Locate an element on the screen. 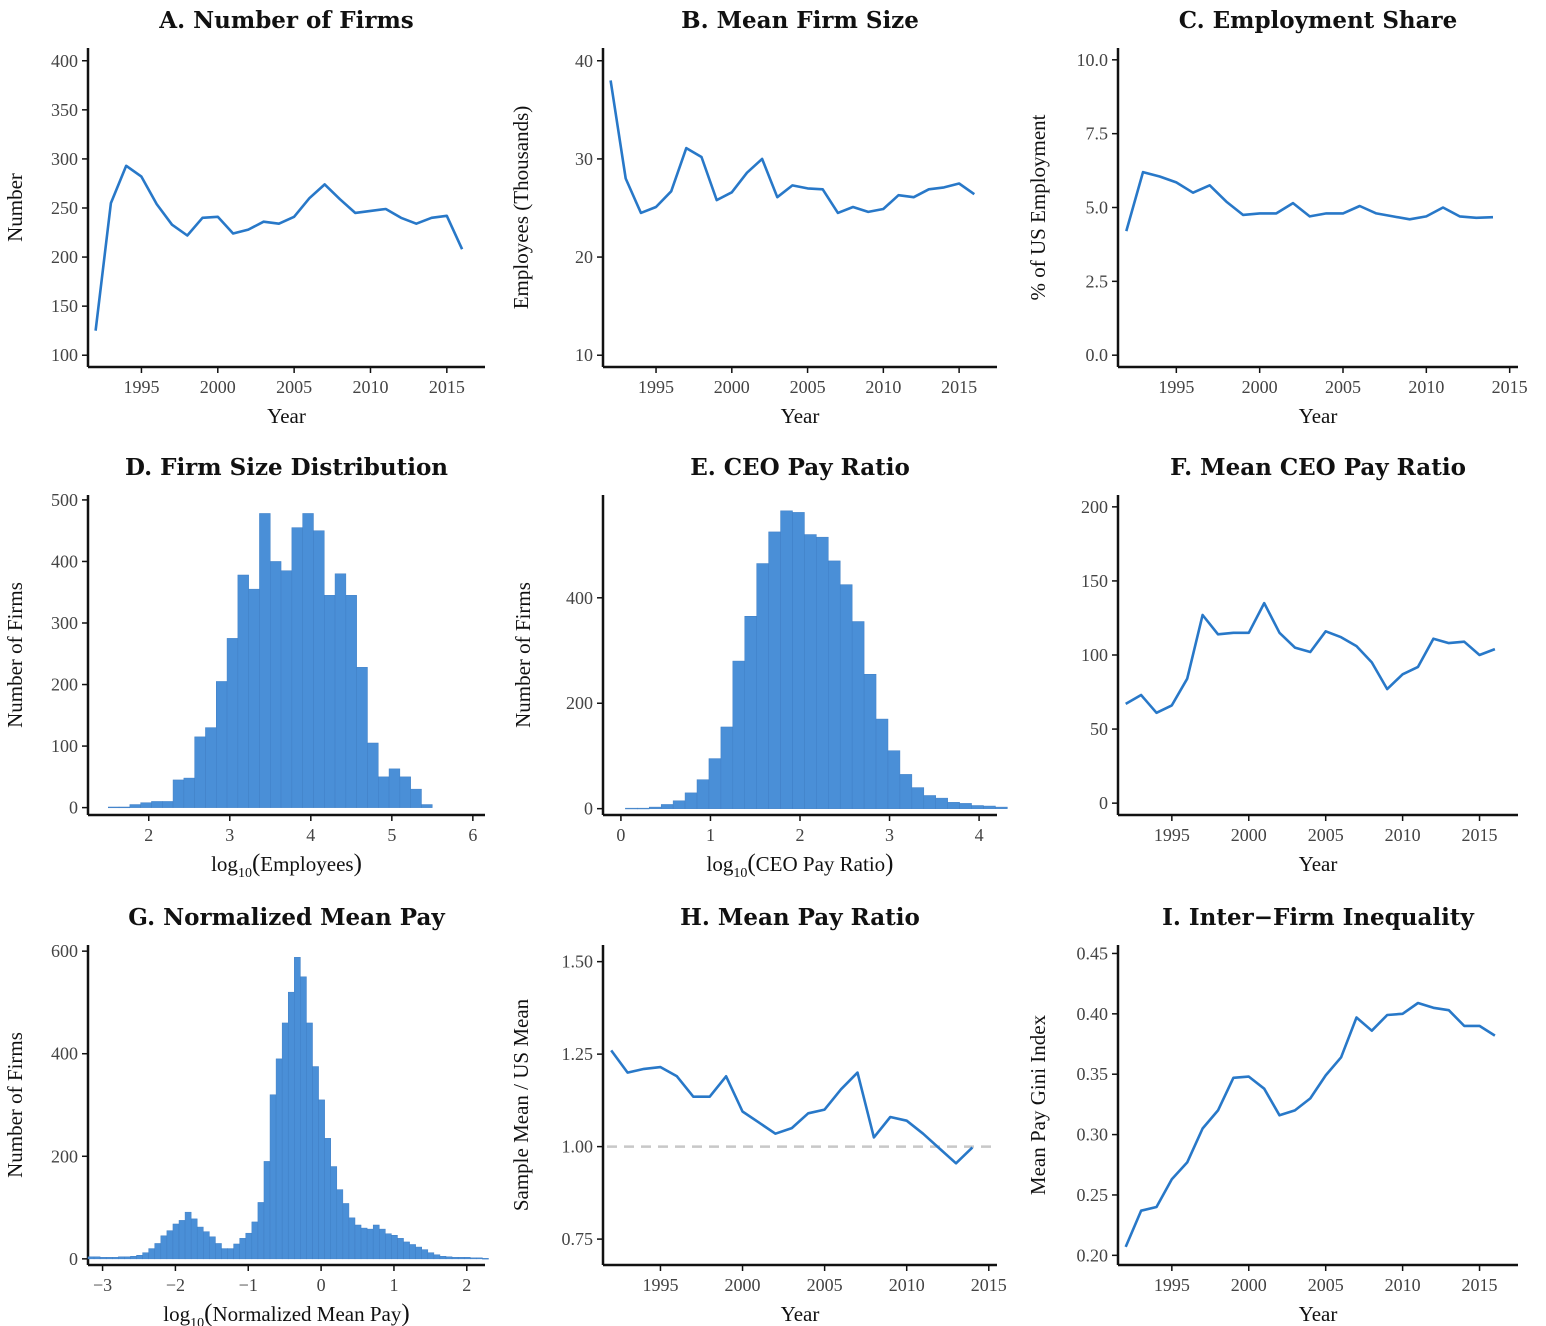 Image resolution: width=1546 pixels, height=1326 pixels. y-tick-label: 10 is located at coordinates (584, 355).